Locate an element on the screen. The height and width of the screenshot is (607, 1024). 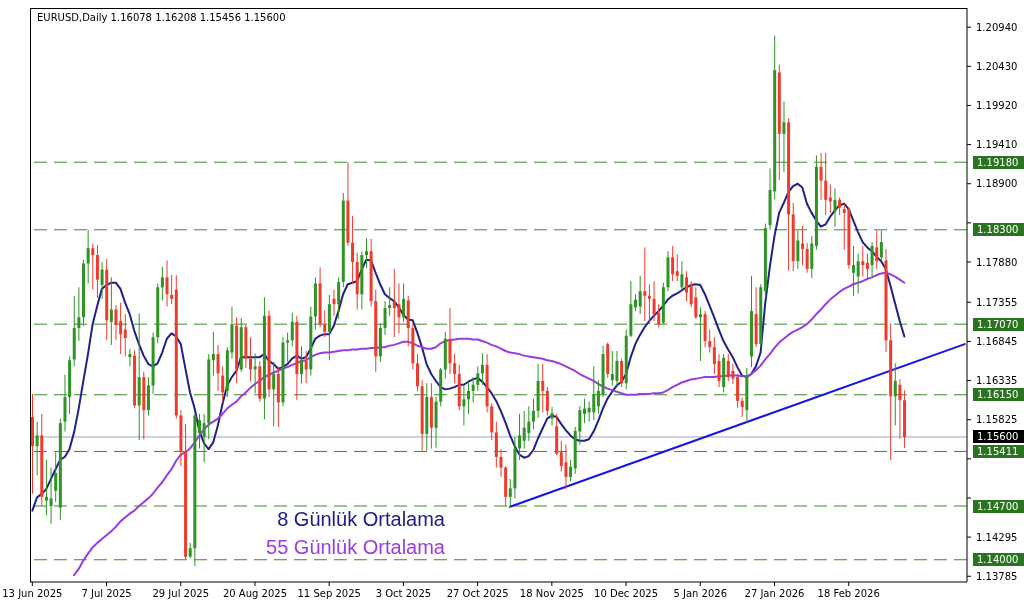
text: 1.17070 is located at coordinates (998, 324).